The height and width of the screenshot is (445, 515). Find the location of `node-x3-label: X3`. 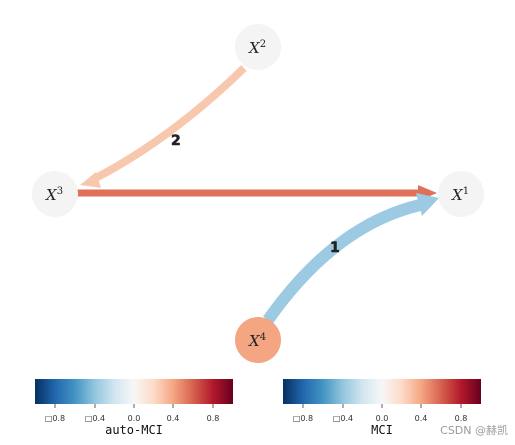

node-x3-label: X3 is located at coordinates (54, 195).